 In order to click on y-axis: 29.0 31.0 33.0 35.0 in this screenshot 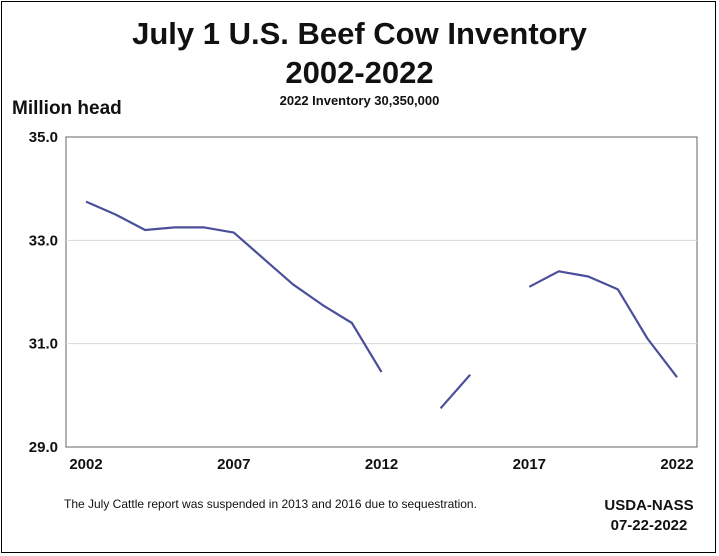, I will do `click(43, 292)`.